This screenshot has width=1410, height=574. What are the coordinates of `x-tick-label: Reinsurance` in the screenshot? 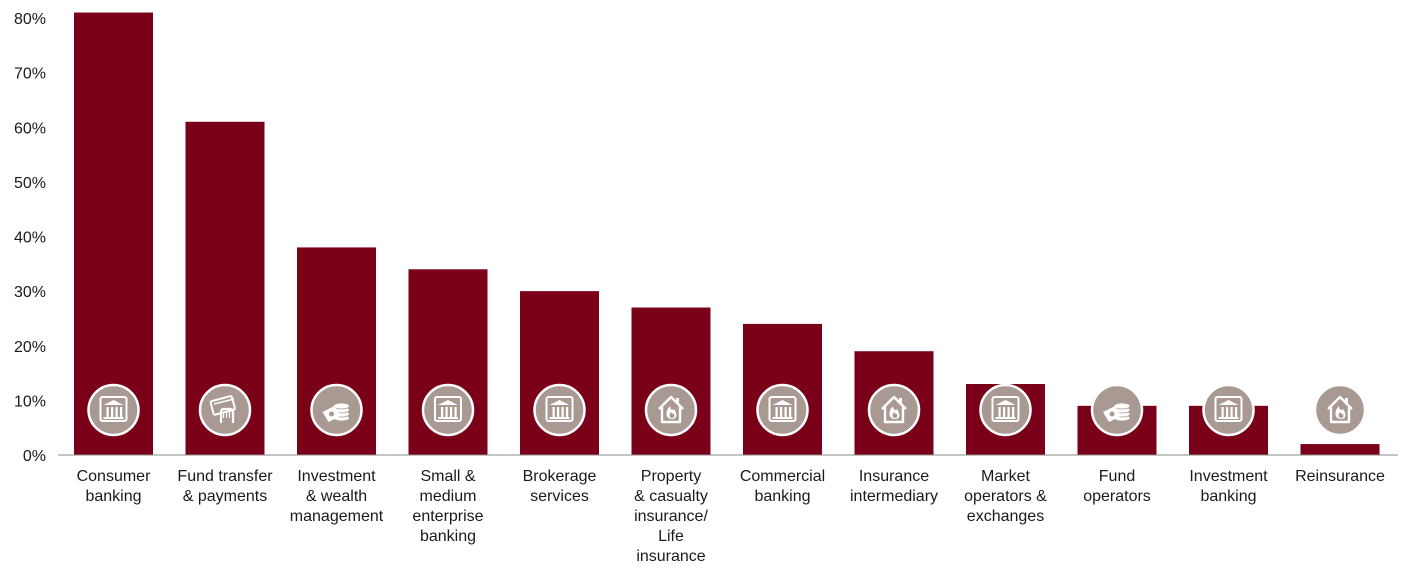 It's located at (1340, 476).